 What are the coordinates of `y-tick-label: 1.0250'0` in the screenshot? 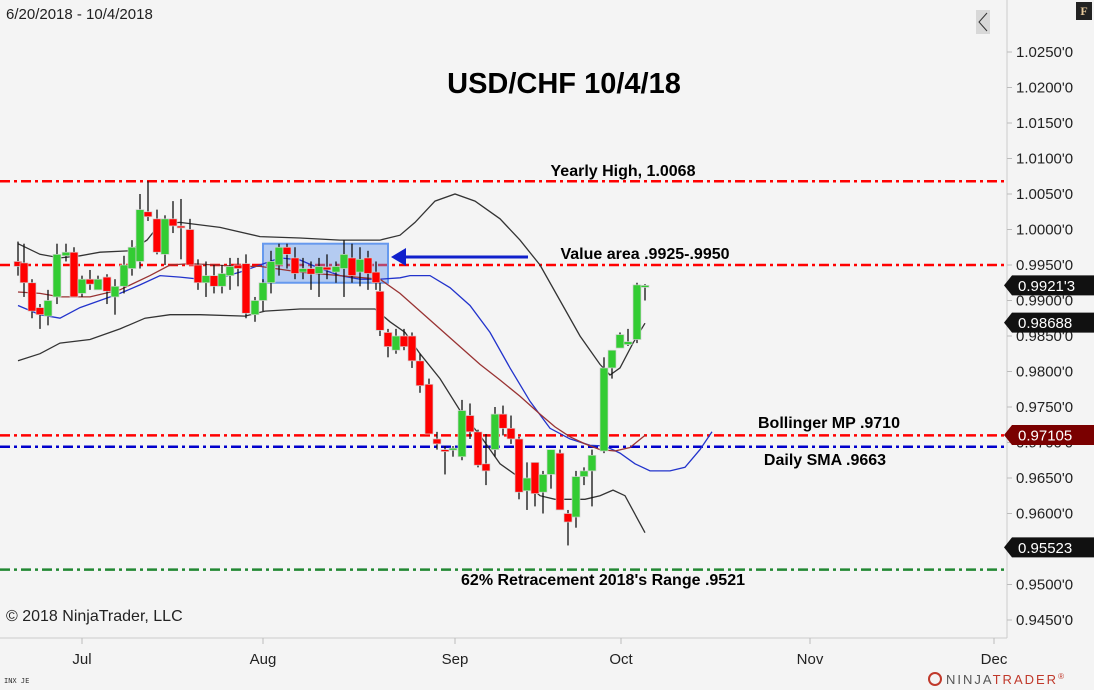 It's located at (1044, 52).